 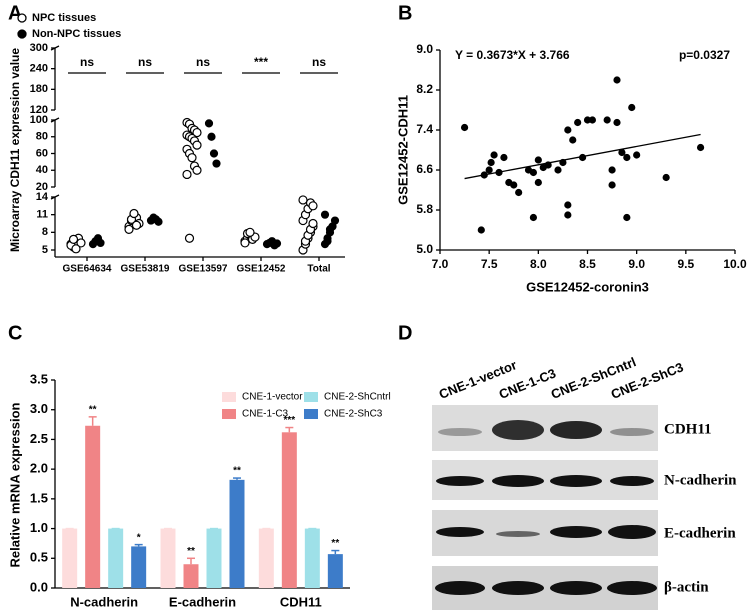 What do you see at coordinates (42, 187) in the screenshot?
I see `y-tick-label: 20` at bounding box center [42, 187].